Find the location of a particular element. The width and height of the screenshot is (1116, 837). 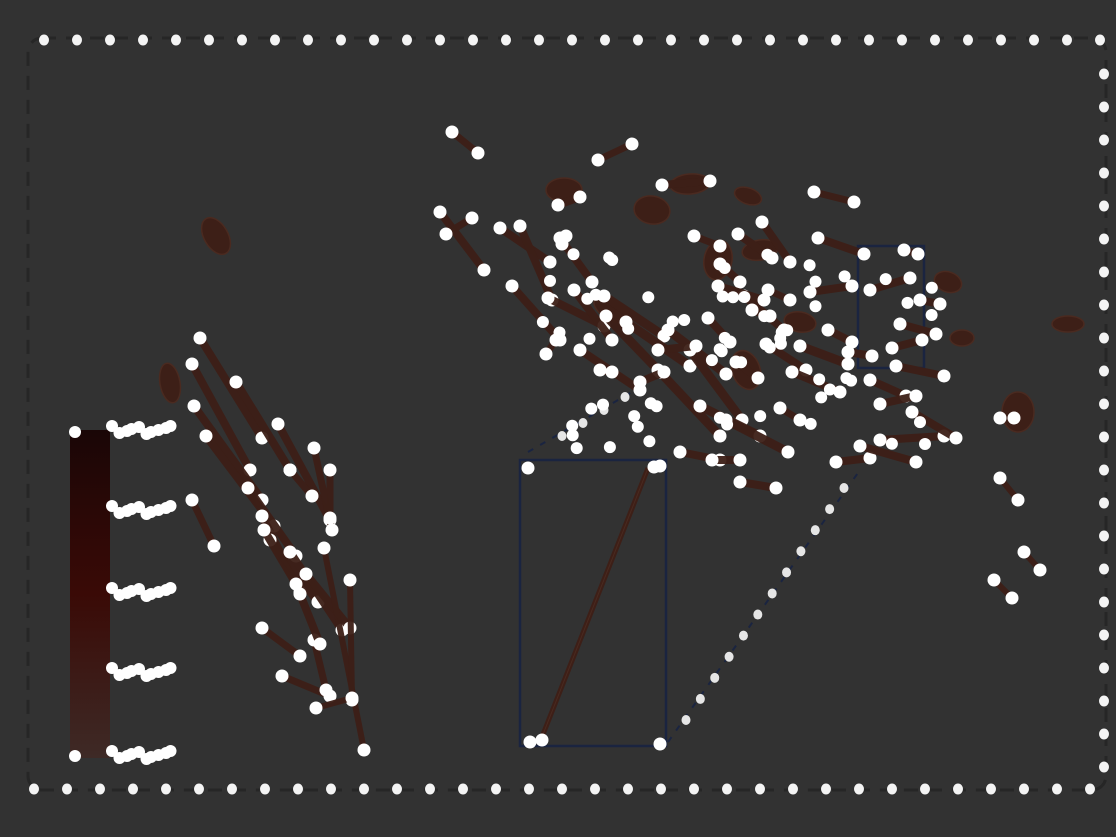

stroke-blob is located at coordinates (170, 383).